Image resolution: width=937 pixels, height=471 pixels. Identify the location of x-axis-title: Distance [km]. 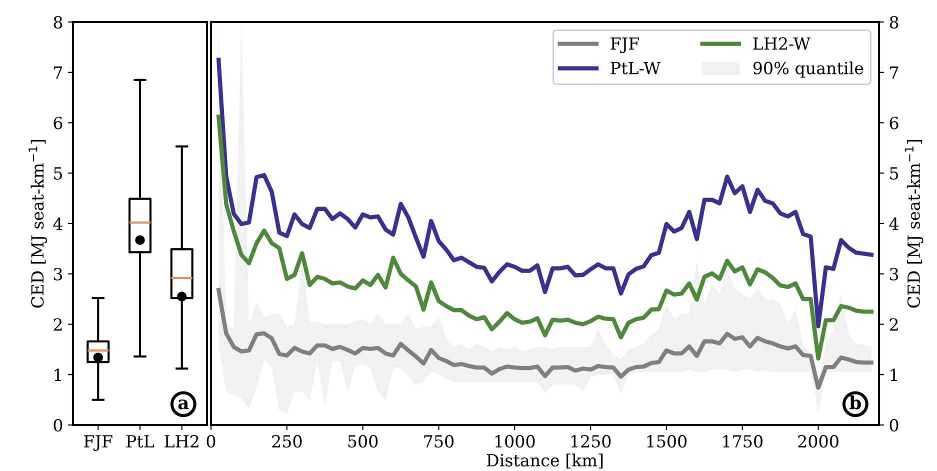
(544, 461).